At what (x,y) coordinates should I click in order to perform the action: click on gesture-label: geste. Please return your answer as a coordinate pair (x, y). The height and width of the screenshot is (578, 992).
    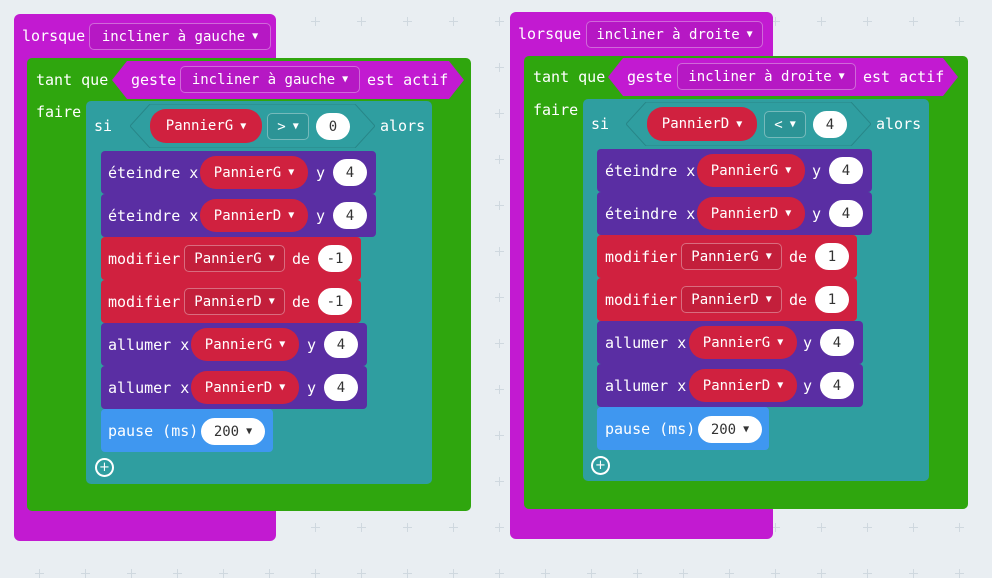
    Looking at the image, I should click on (154, 80).